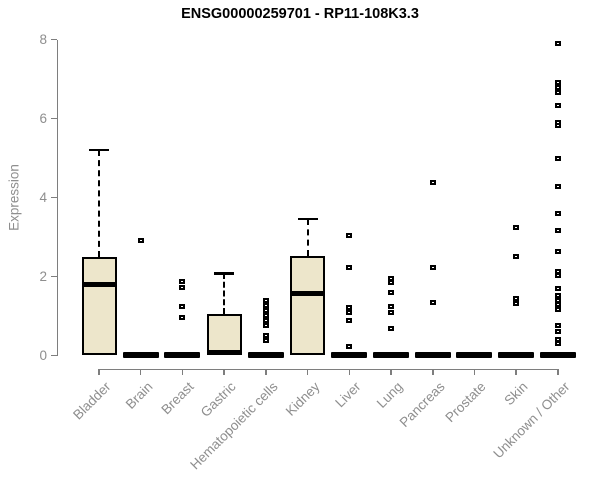 The width and height of the screenshot is (600, 500). I want to click on y-tick-label: 2, so click(43, 276).